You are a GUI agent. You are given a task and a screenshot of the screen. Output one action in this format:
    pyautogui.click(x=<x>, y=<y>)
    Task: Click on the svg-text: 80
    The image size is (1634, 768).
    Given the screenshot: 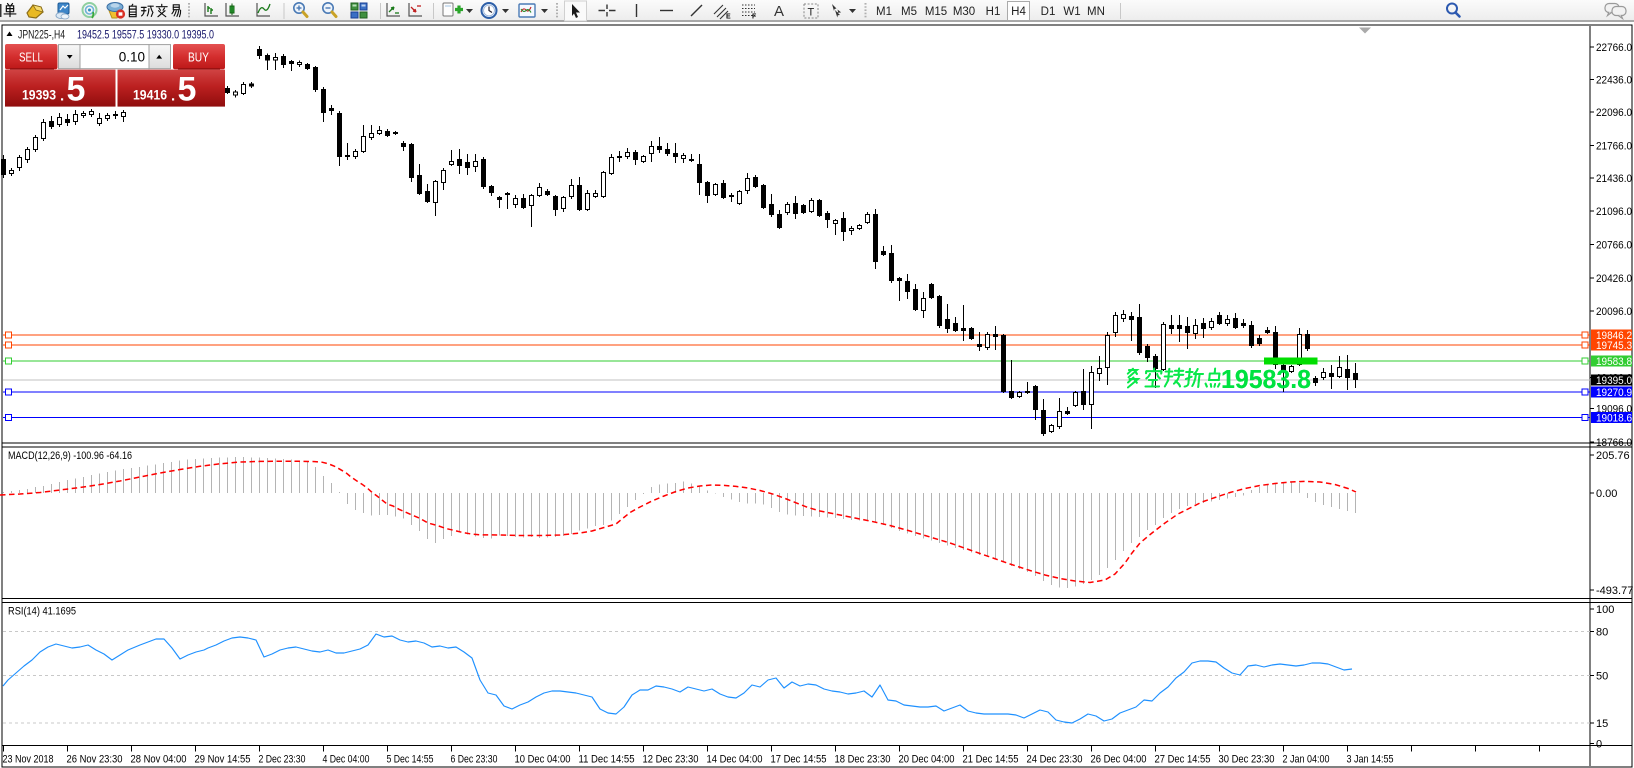 What is the action you would take?
    pyautogui.click(x=1602, y=632)
    